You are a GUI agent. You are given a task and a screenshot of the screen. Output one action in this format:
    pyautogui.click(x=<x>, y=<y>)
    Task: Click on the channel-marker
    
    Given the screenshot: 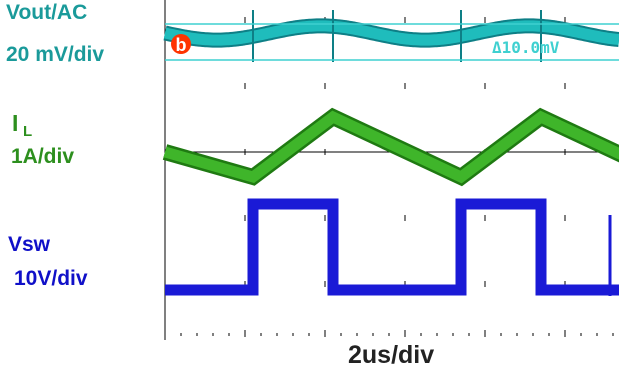 What is the action you would take?
    pyautogui.click(x=181, y=44)
    